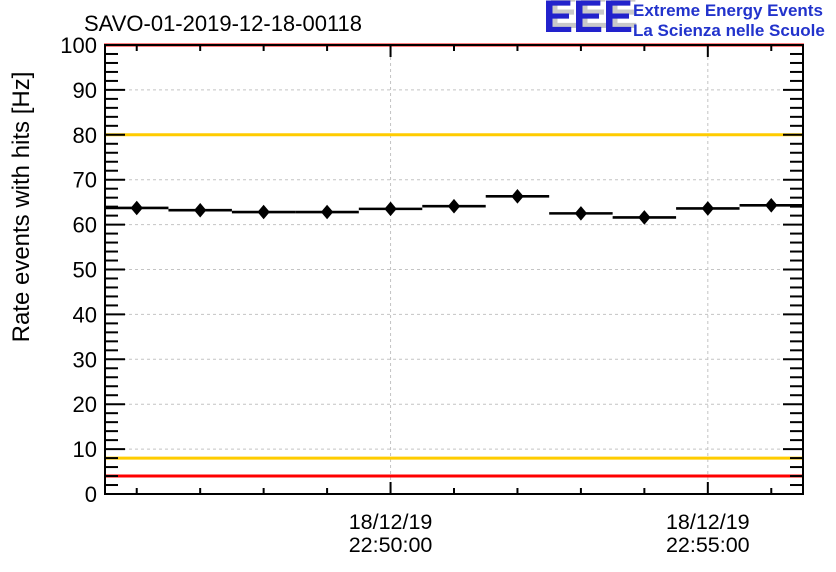 This screenshot has height=572, width=836. Describe the element at coordinates (85, 314) in the screenshot. I see `svg-text: 40` at that location.